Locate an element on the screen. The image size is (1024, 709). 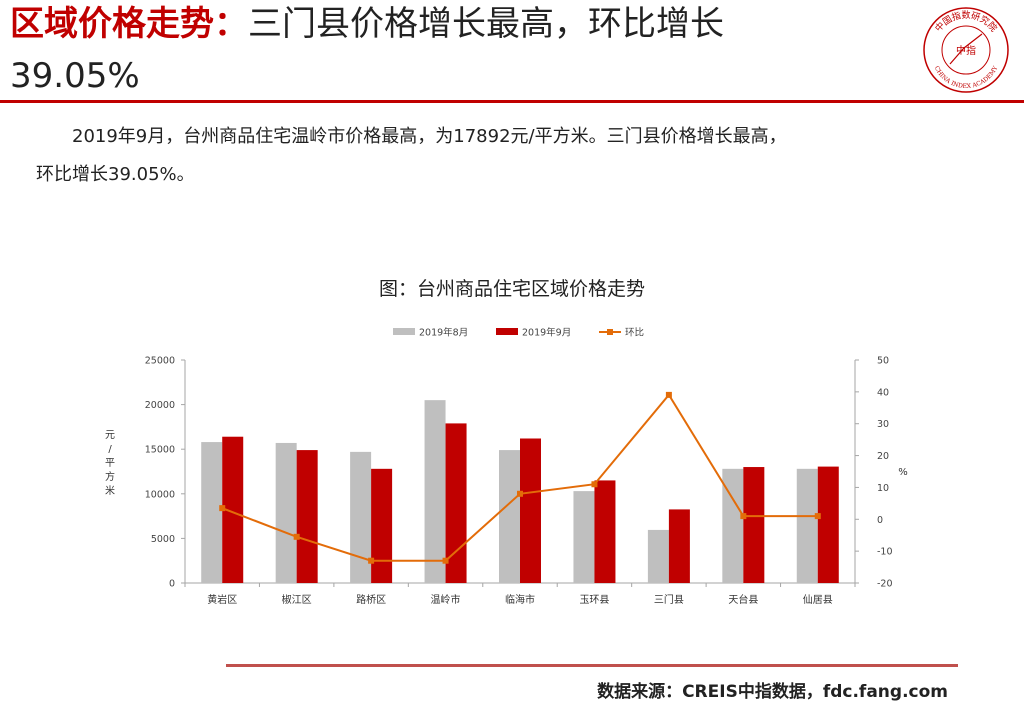
y2-tick-label: 30 is located at coordinates (883, 424).